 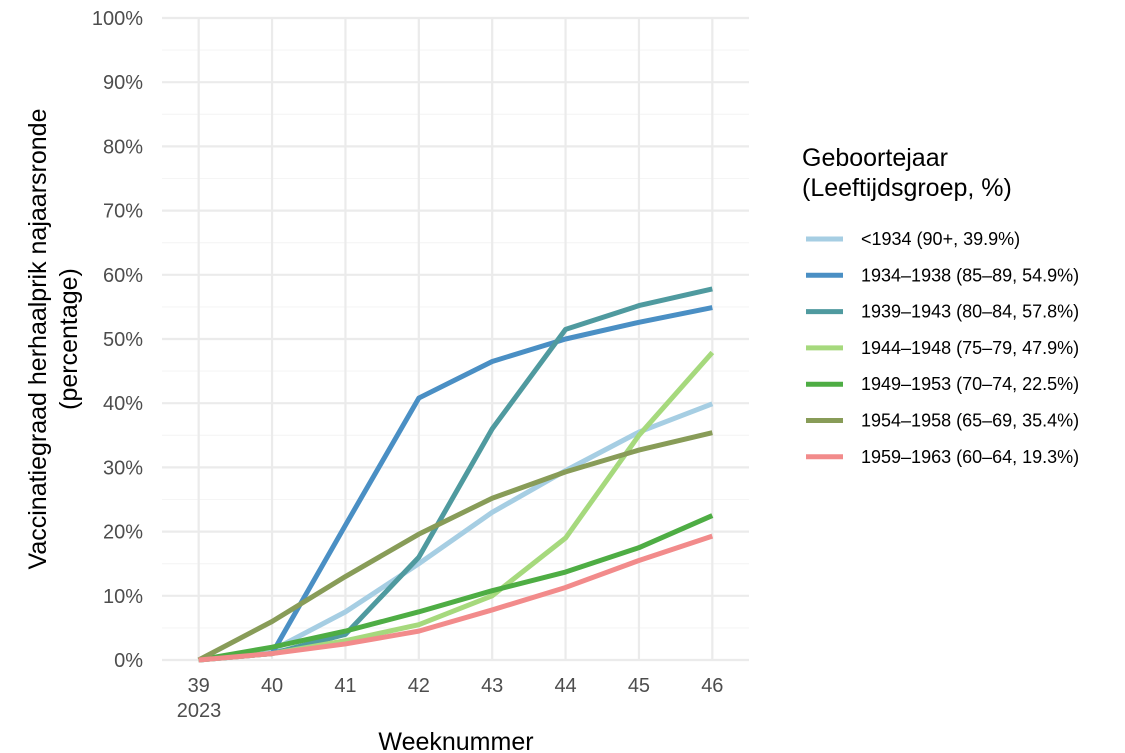 What do you see at coordinates (123, 404) in the screenshot?
I see `y-tick-label: 40%` at bounding box center [123, 404].